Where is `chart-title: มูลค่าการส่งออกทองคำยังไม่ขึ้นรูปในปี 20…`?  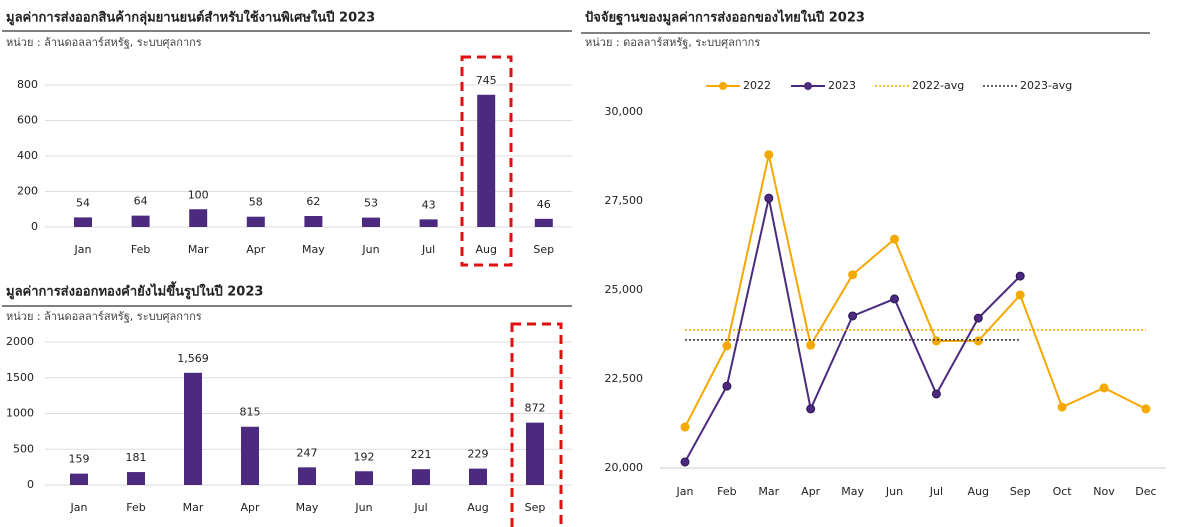
chart-title: มูลค่าการส่งออกทองคำยังไม่ขึ้นรูปในปี 20… is located at coordinates (134, 290).